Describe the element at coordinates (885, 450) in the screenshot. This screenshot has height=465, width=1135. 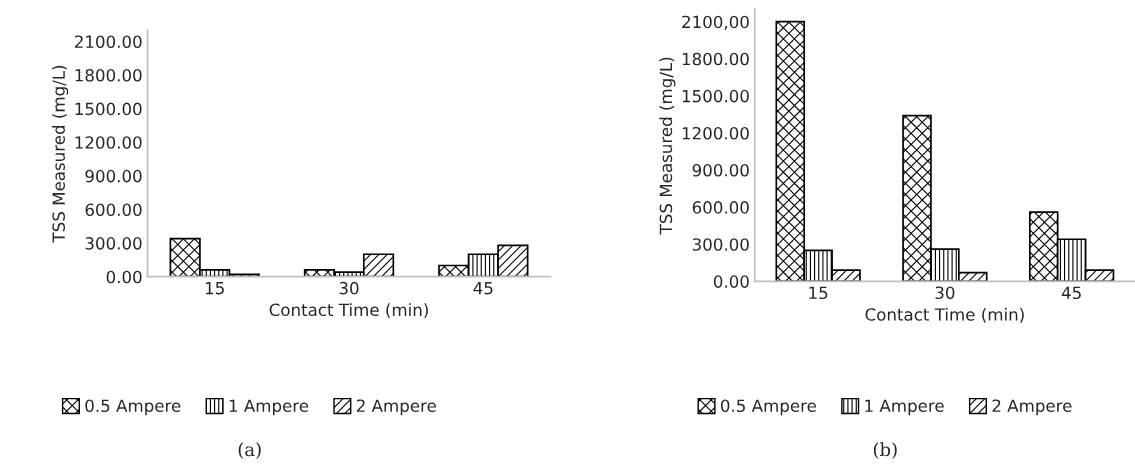
I see `text: (b)` at that location.